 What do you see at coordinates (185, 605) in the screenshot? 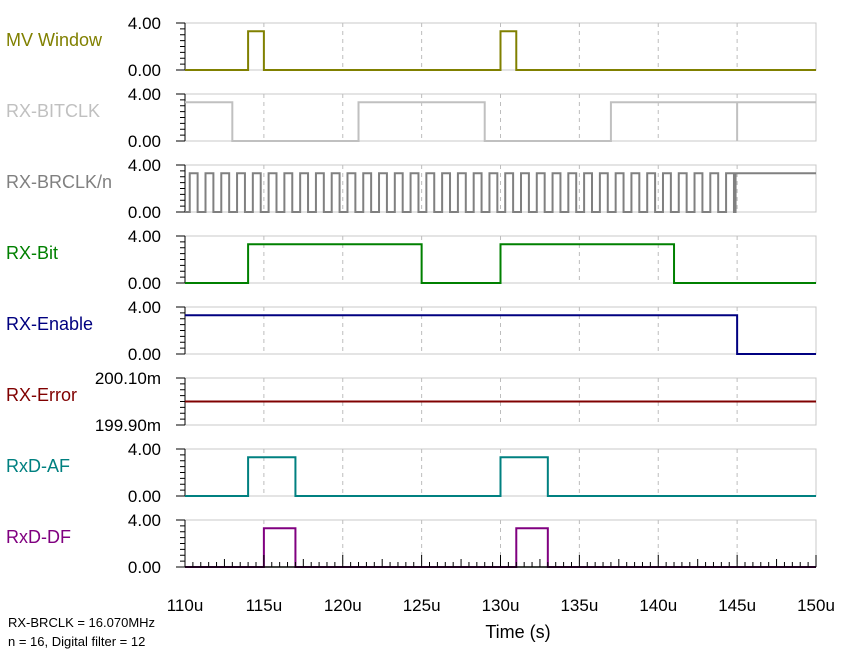
I see `x-tick-label: 110u` at bounding box center [185, 605].